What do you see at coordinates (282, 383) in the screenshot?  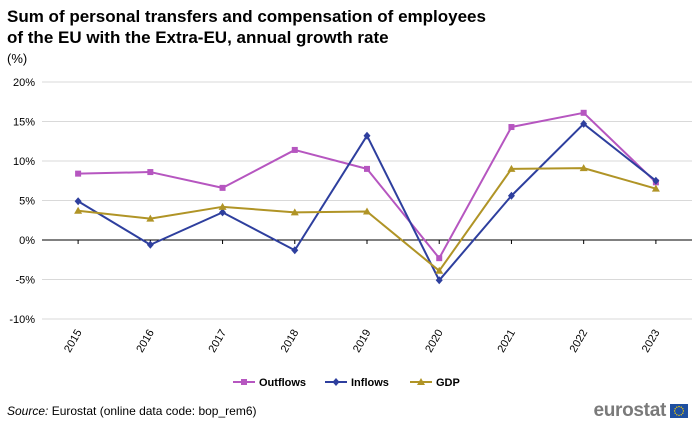 I see `legend-label-outflows: Outflows` at bounding box center [282, 383].